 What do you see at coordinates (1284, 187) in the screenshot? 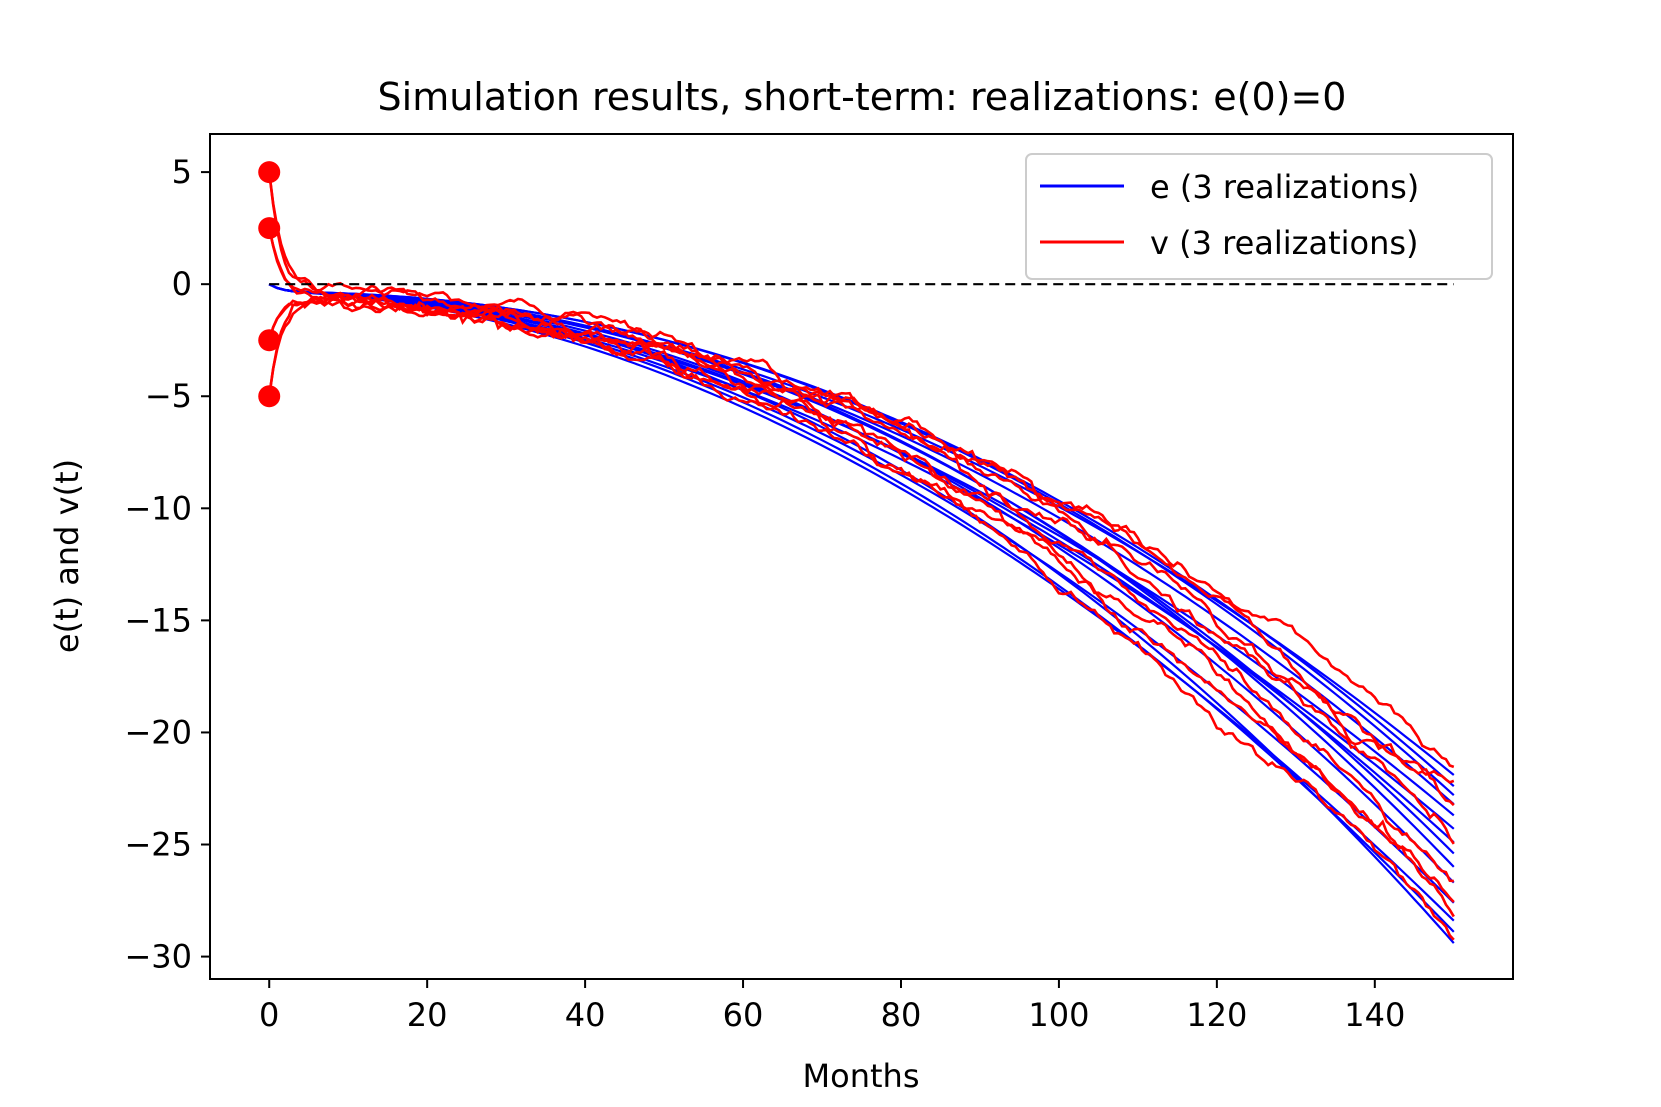
I see `legend-label-e: e (3 realizations)` at bounding box center [1284, 187].